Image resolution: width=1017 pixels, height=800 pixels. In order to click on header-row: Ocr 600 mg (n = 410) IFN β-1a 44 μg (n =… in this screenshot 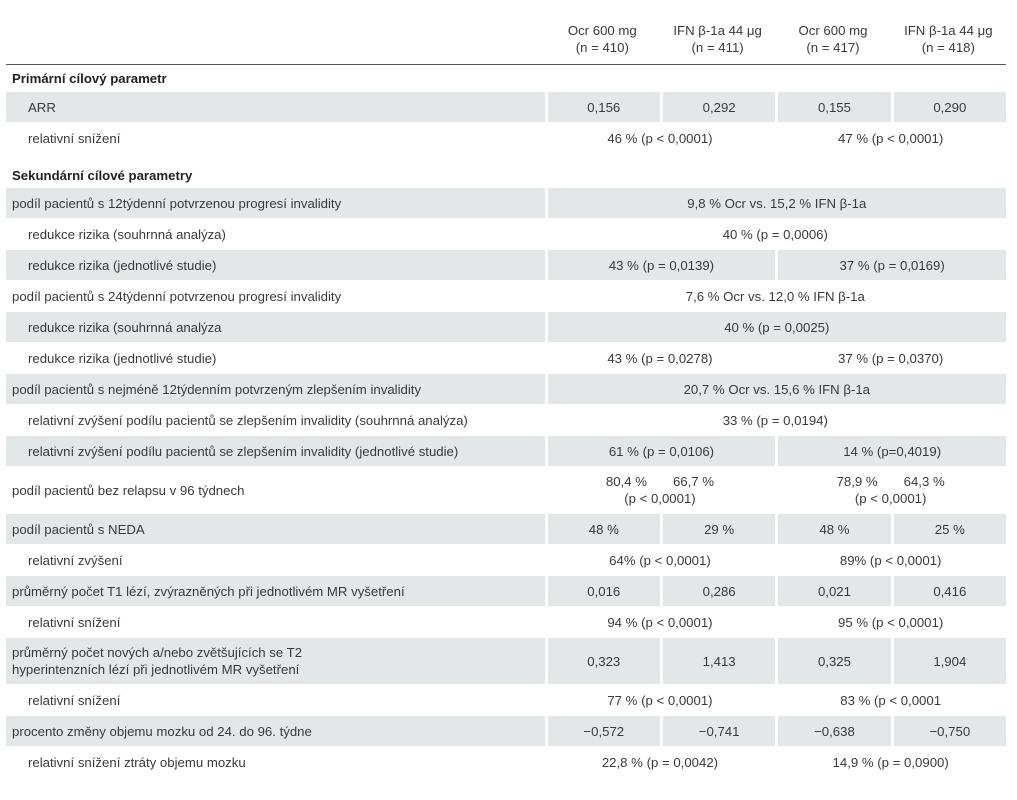, I will do `click(506, 39)`.